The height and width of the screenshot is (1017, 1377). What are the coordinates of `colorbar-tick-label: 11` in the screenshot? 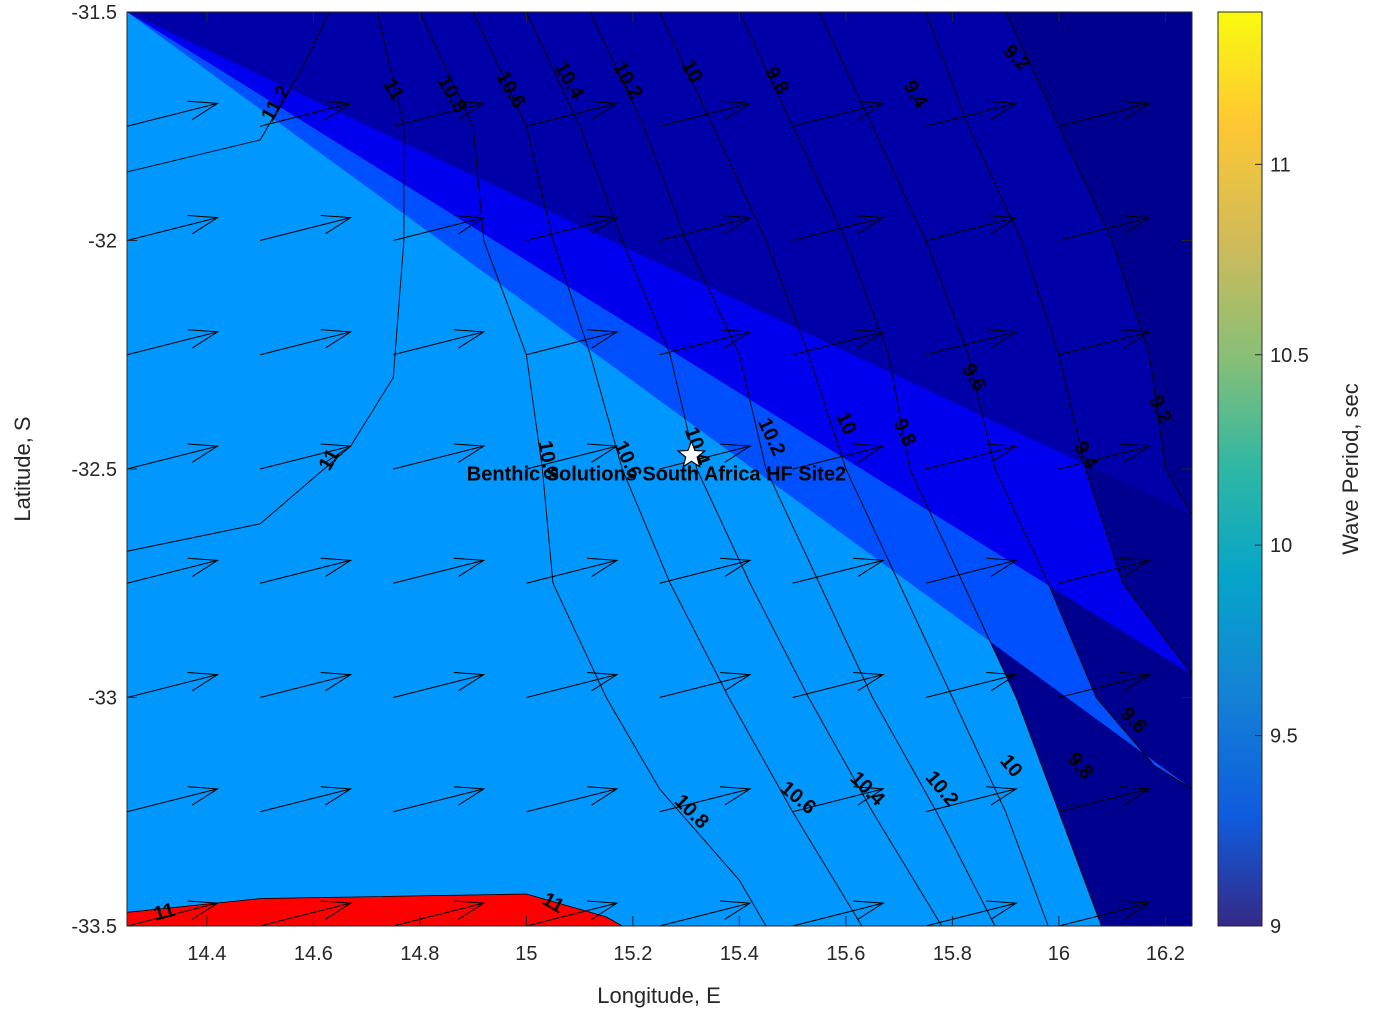 It's located at (1280, 165).